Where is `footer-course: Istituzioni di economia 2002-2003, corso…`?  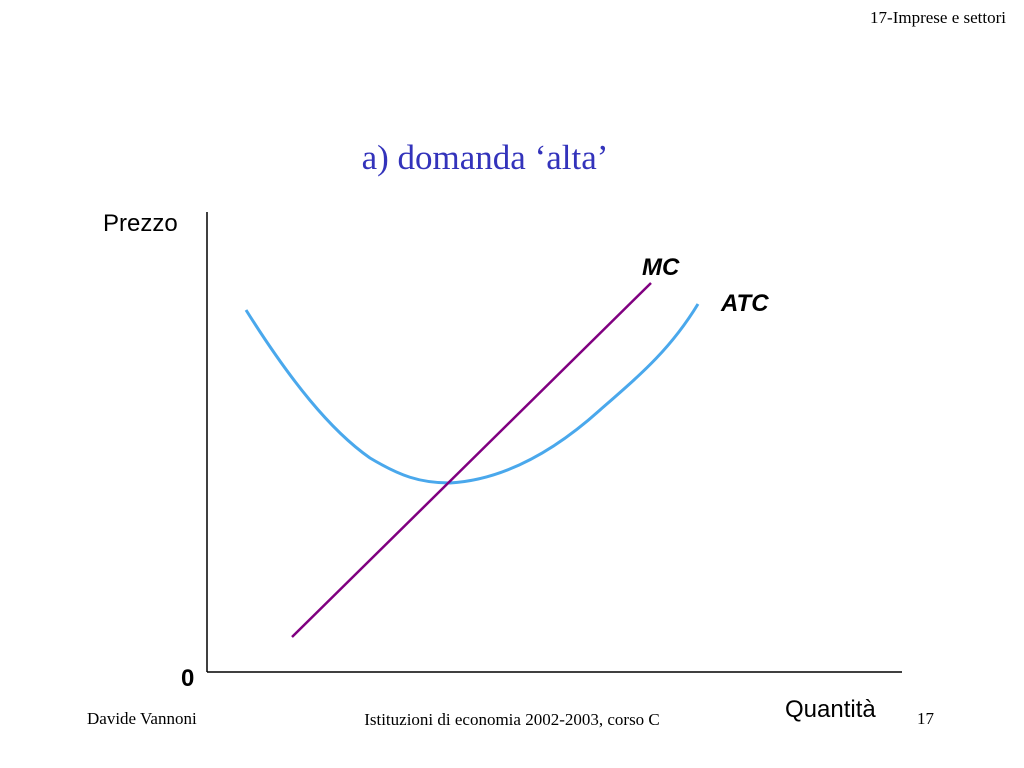 footer-course: Istituzioni di economia 2002-2003, corso… is located at coordinates (512, 719).